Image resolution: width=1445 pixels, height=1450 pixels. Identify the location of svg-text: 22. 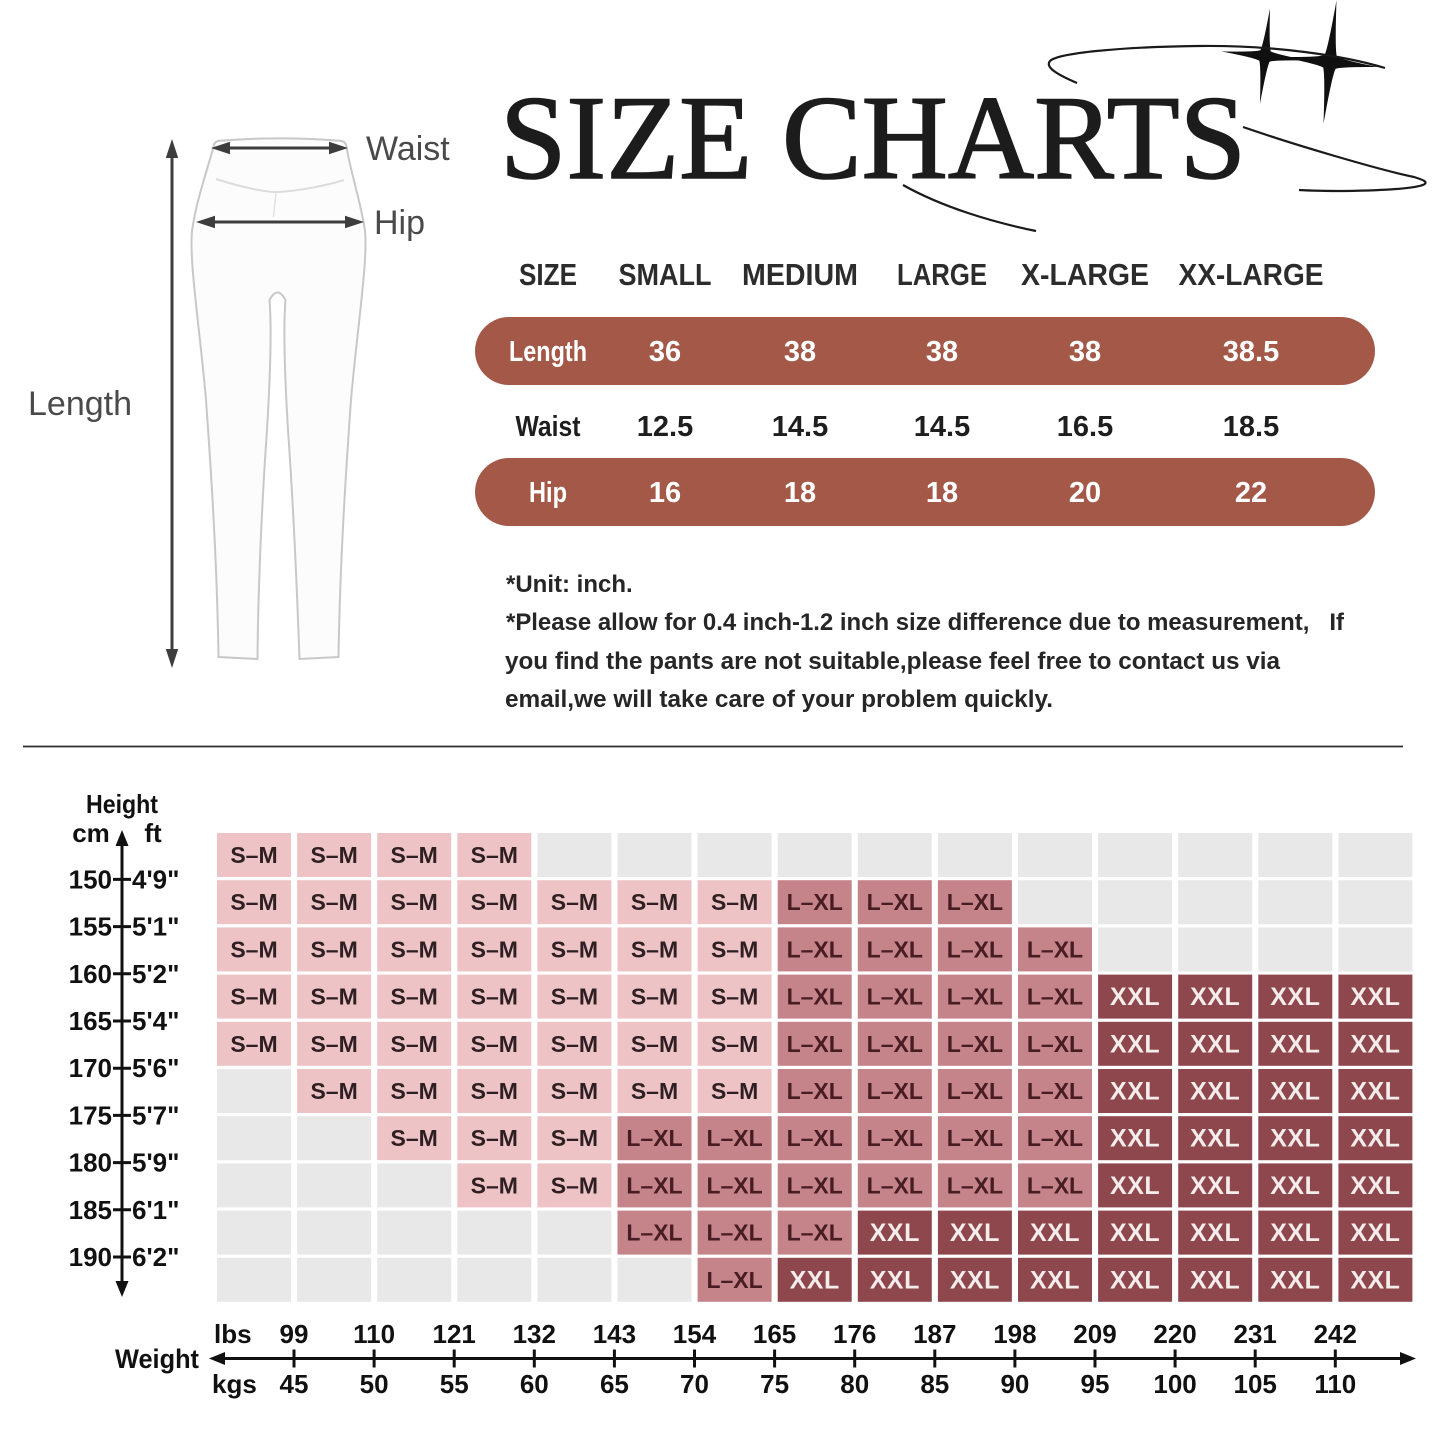
(1251, 493).